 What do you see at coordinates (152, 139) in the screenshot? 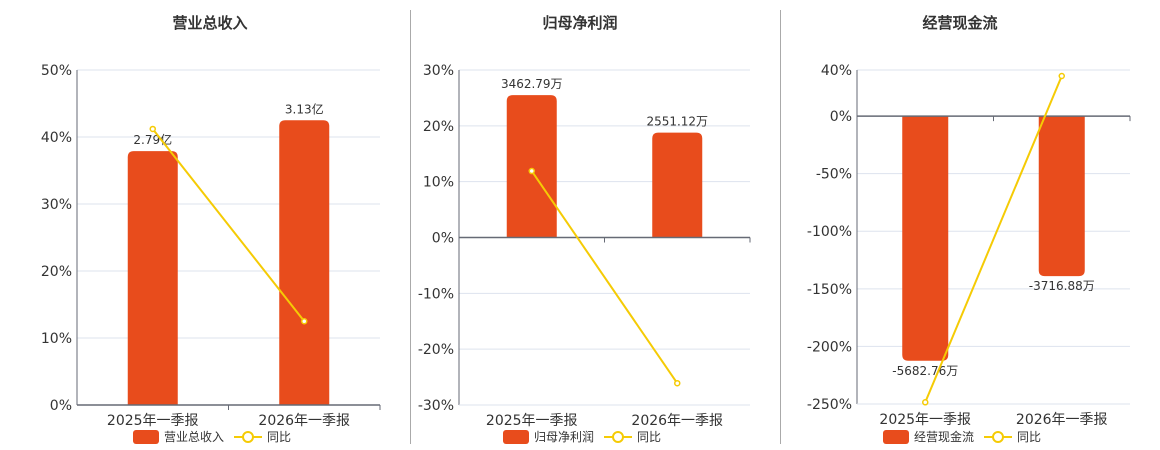
I see `bar-data-label: 2.79亿` at bounding box center [152, 139].